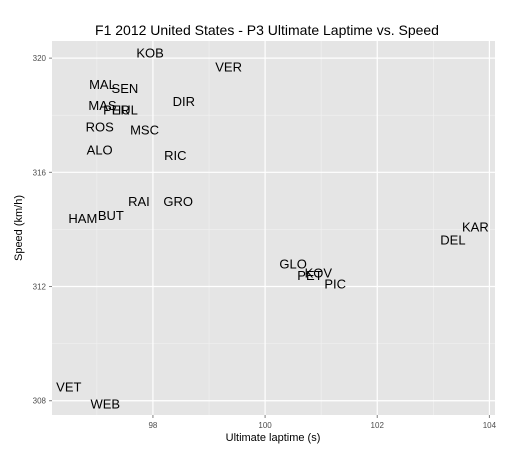 This screenshot has width=513, height=456. Describe the element at coordinates (40, 287) in the screenshot. I see `y-tick-label: 312` at that location.